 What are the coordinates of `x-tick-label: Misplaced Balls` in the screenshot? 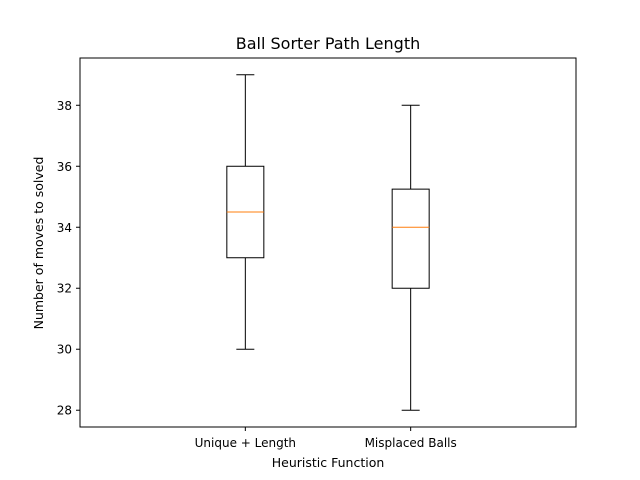 It's located at (411, 443).